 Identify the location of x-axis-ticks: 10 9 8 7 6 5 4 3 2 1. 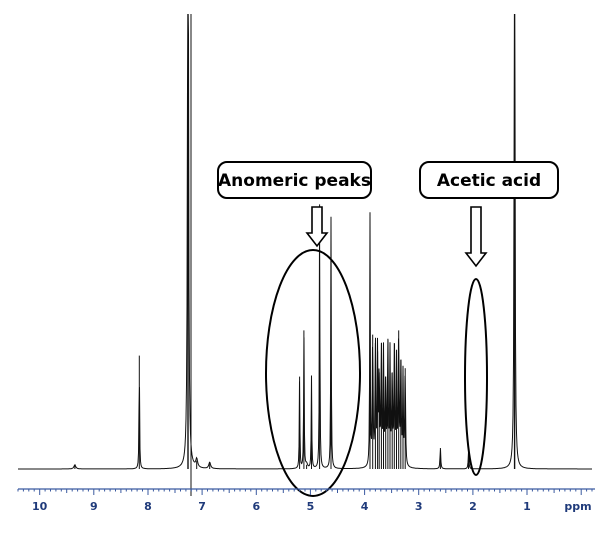
(305, 501).